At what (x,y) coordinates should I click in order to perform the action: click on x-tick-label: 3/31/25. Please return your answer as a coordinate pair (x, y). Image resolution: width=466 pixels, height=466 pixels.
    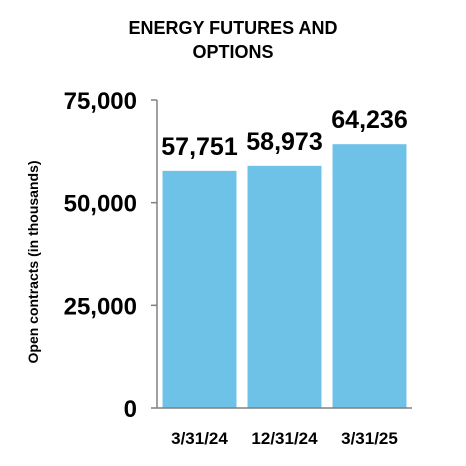
    Looking at the image, I should click on (369, 438).